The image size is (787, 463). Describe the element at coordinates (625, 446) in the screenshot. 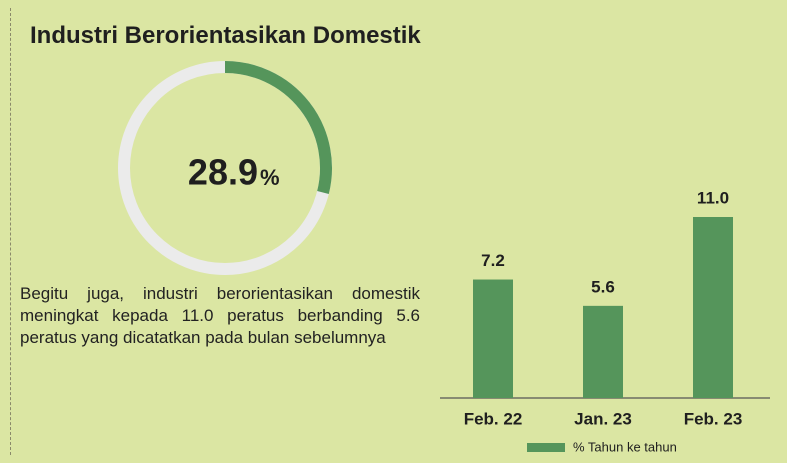

I see `legend-label: % Tahun ke tahun` at that location.